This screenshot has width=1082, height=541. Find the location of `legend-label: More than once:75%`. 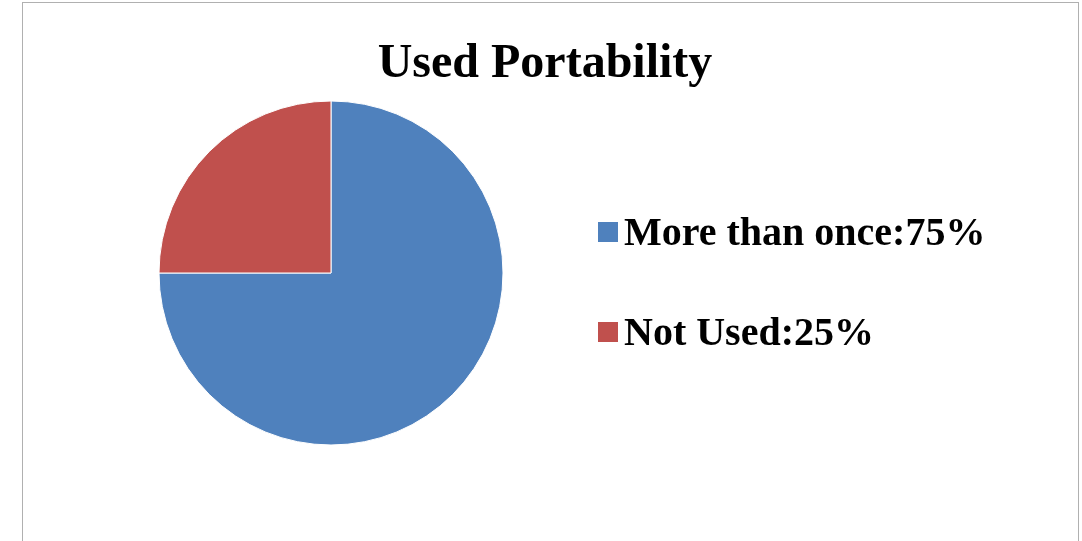

legend-label: More than once:75% is located at coordinates (805, 231).